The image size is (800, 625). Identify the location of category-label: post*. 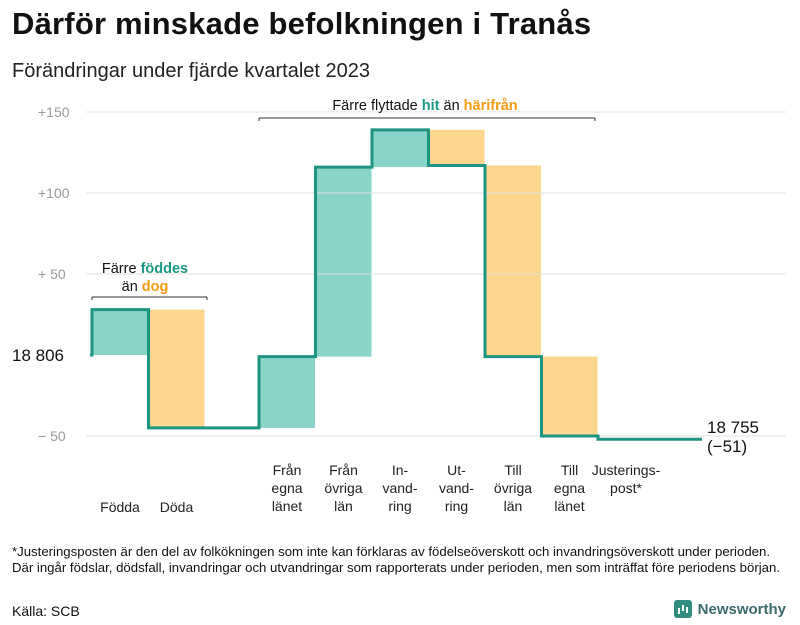
(626, 488).